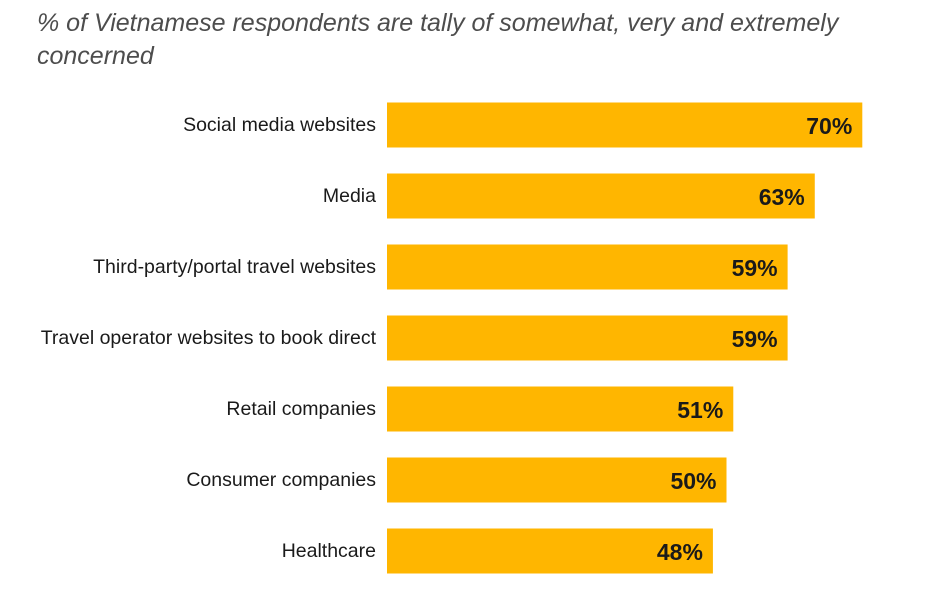  Describe the element at coordinates (281, 480) in the screenshot. I see `category-label: Consumer companies` at that location.